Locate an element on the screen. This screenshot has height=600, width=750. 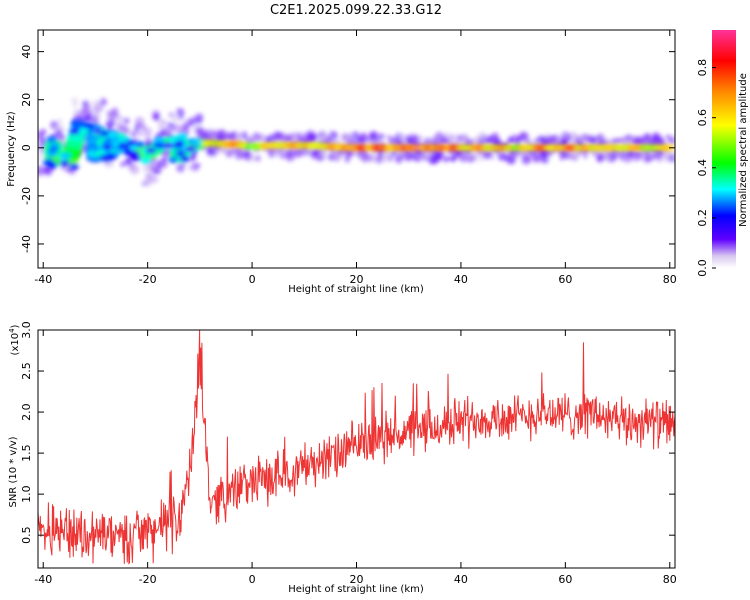
snr-y-axis-label: SNR (10 * v/v) is located at coordinates (13, 471).